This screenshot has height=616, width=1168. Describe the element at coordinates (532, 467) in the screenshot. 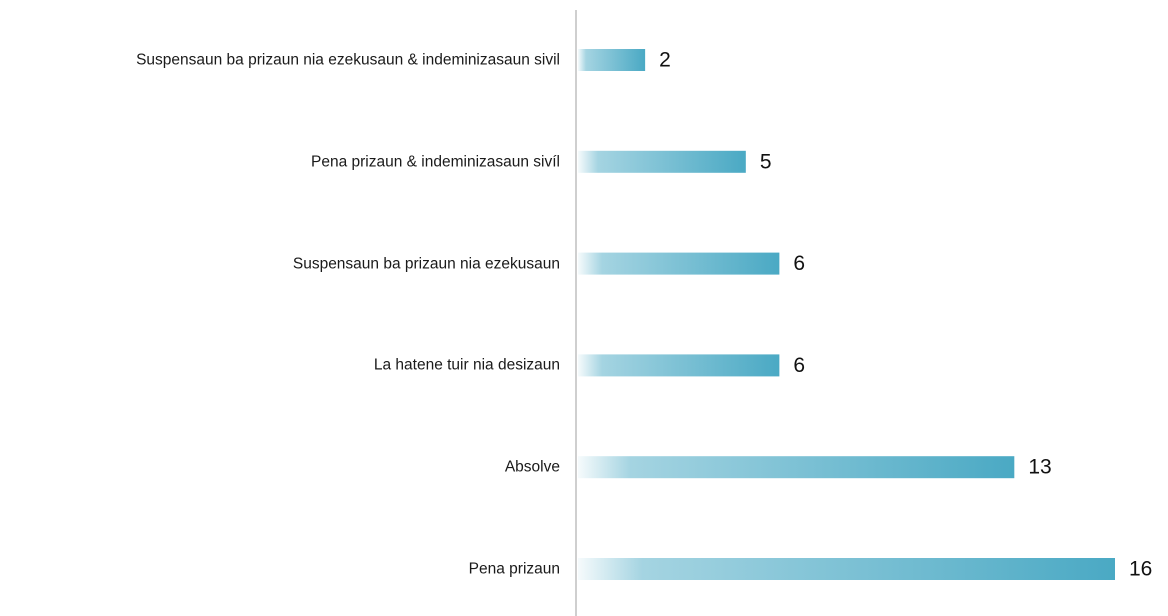

I see `category-label: Absolve` at that location.